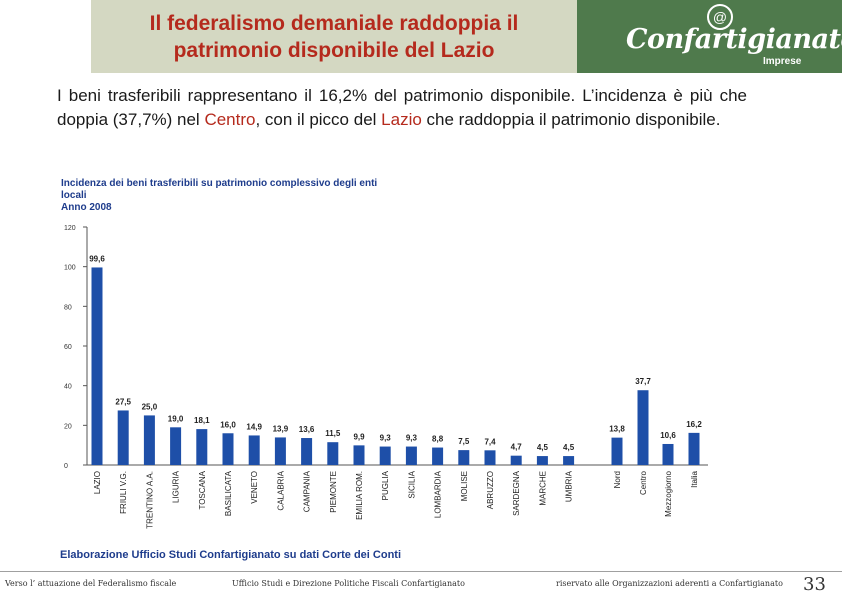  I want to click on bar-value-label: 10,6, so click(668, 435).